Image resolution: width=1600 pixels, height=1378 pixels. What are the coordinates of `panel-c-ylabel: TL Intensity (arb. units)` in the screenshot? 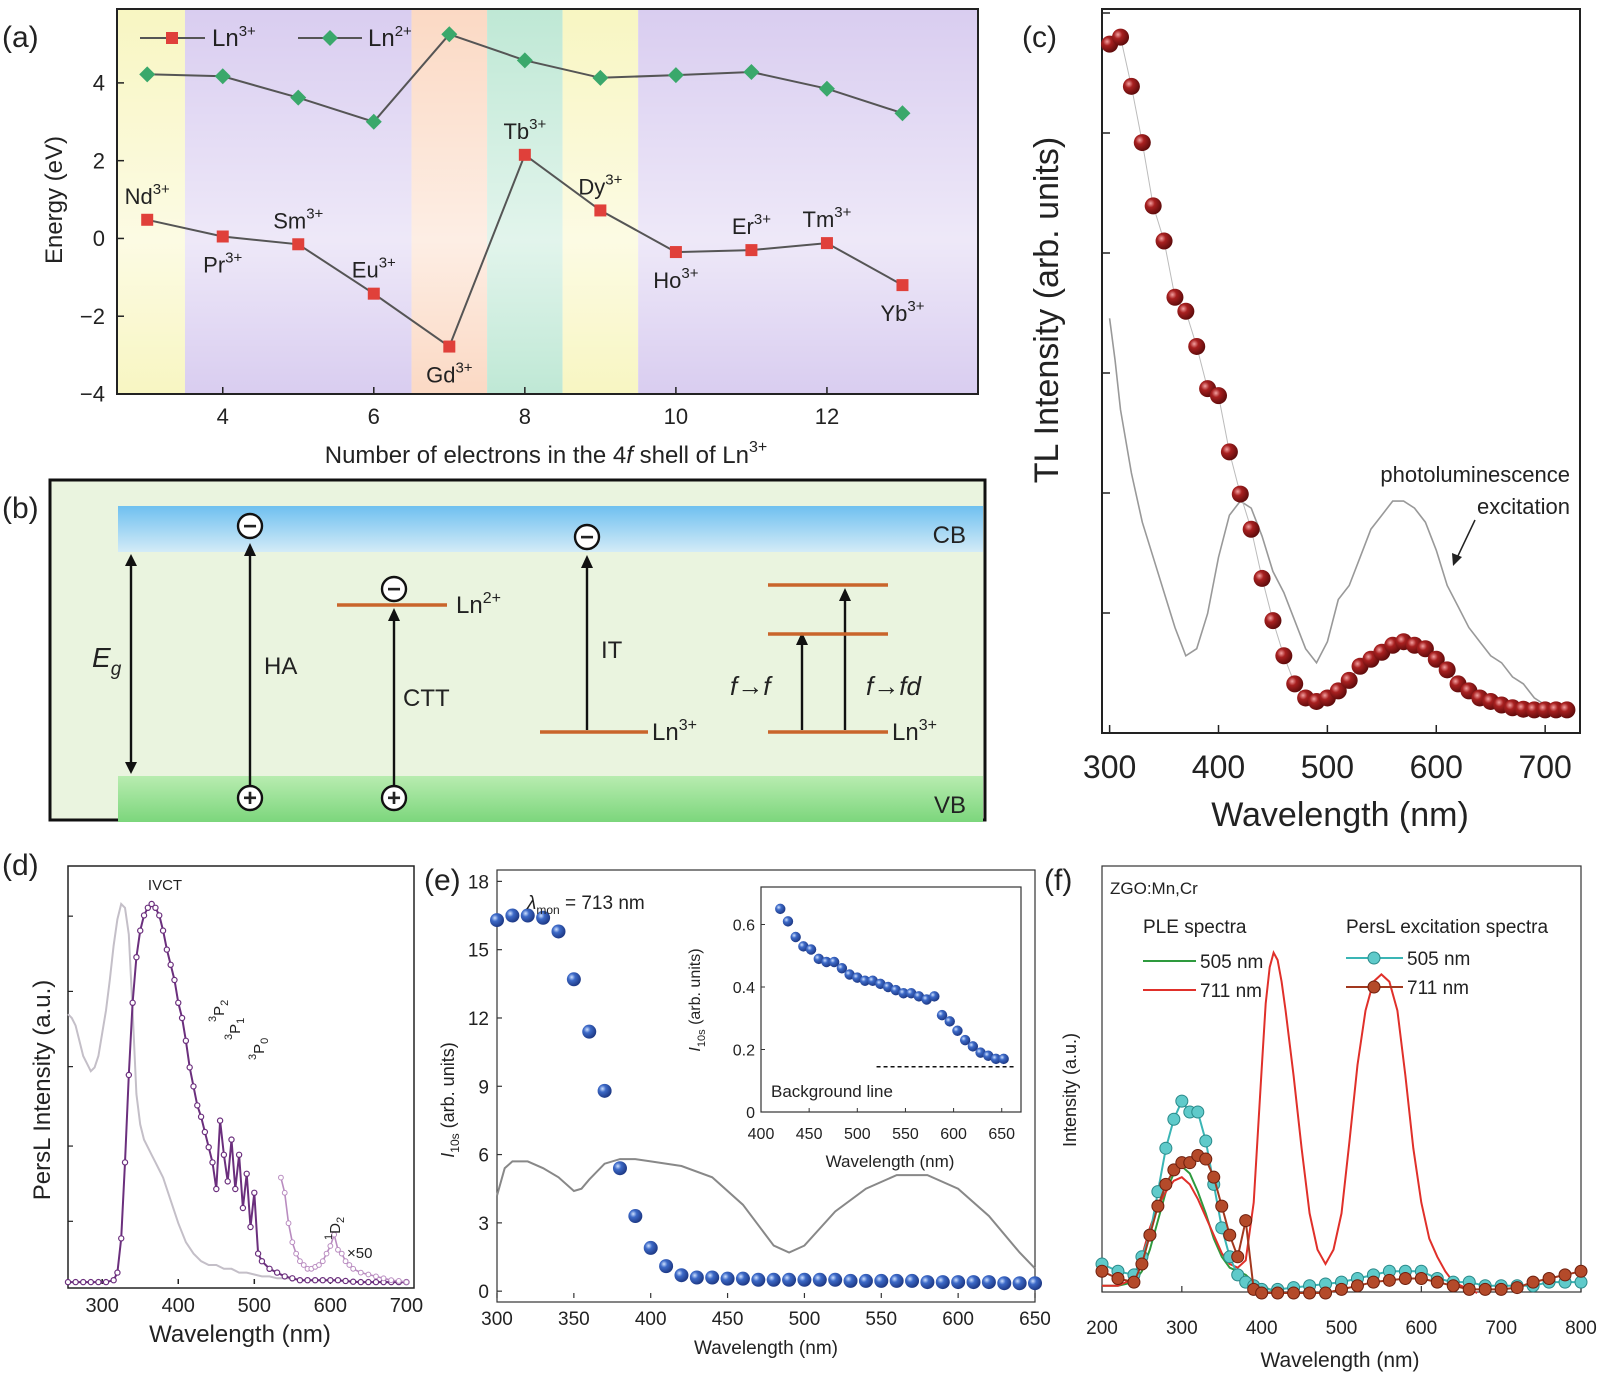 It's located at (1047, 310).